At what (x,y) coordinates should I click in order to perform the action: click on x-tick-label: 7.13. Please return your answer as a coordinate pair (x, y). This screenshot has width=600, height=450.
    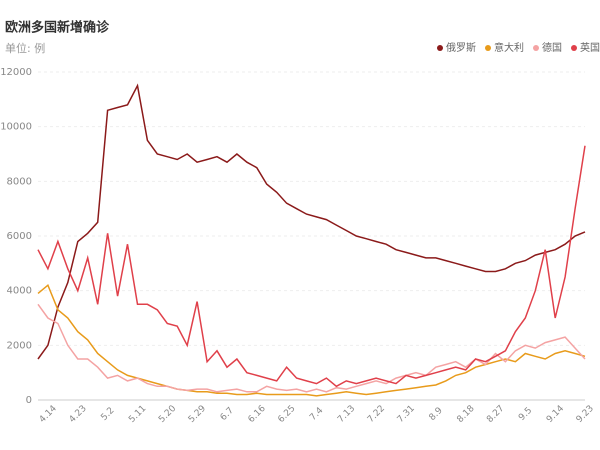
    Looking at the image, I should click on (346, 414).